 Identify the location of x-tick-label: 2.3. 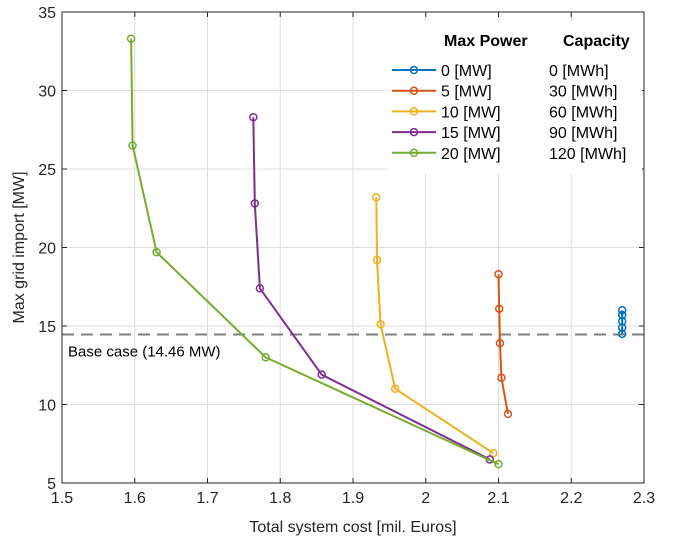
(644, 498).